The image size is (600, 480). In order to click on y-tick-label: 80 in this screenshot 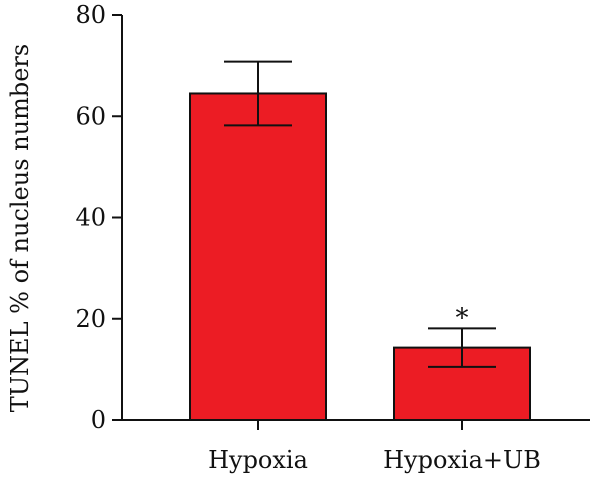, I will do `click(90, 15)`.